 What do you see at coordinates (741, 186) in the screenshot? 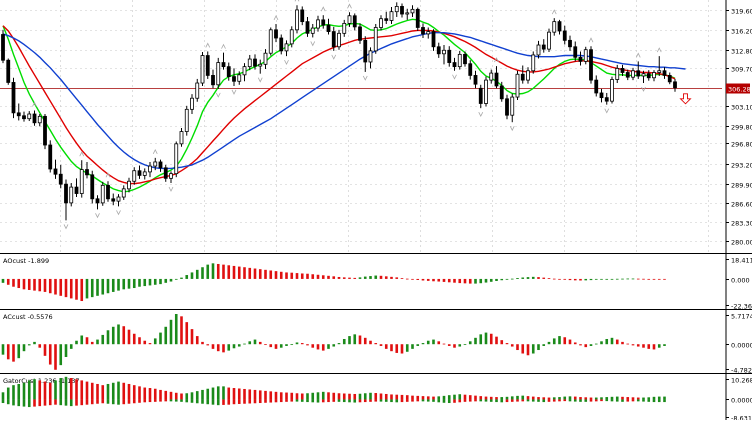
I see `price-tick-label: 289.90` at bounding box center [741, 186].